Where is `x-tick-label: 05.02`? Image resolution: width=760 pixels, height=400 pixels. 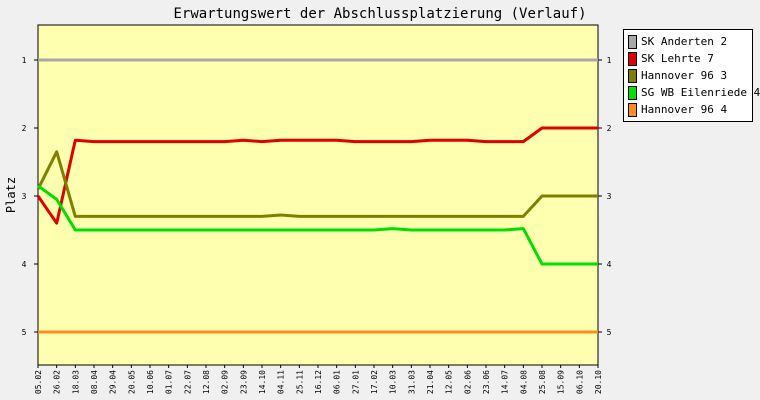 x-tick-label: 05.02 is located at coordinates (38, 382).